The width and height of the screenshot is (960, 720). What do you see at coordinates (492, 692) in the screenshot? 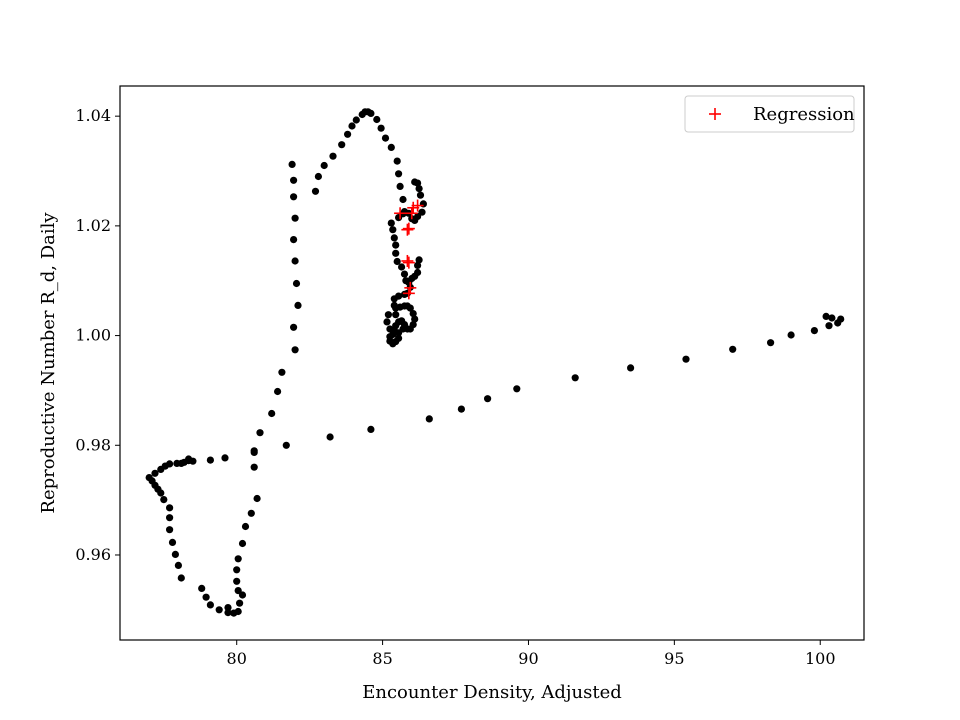
I see `x-axis-label: Encounter Density, Adjusted` at bounding box center [492, 692].